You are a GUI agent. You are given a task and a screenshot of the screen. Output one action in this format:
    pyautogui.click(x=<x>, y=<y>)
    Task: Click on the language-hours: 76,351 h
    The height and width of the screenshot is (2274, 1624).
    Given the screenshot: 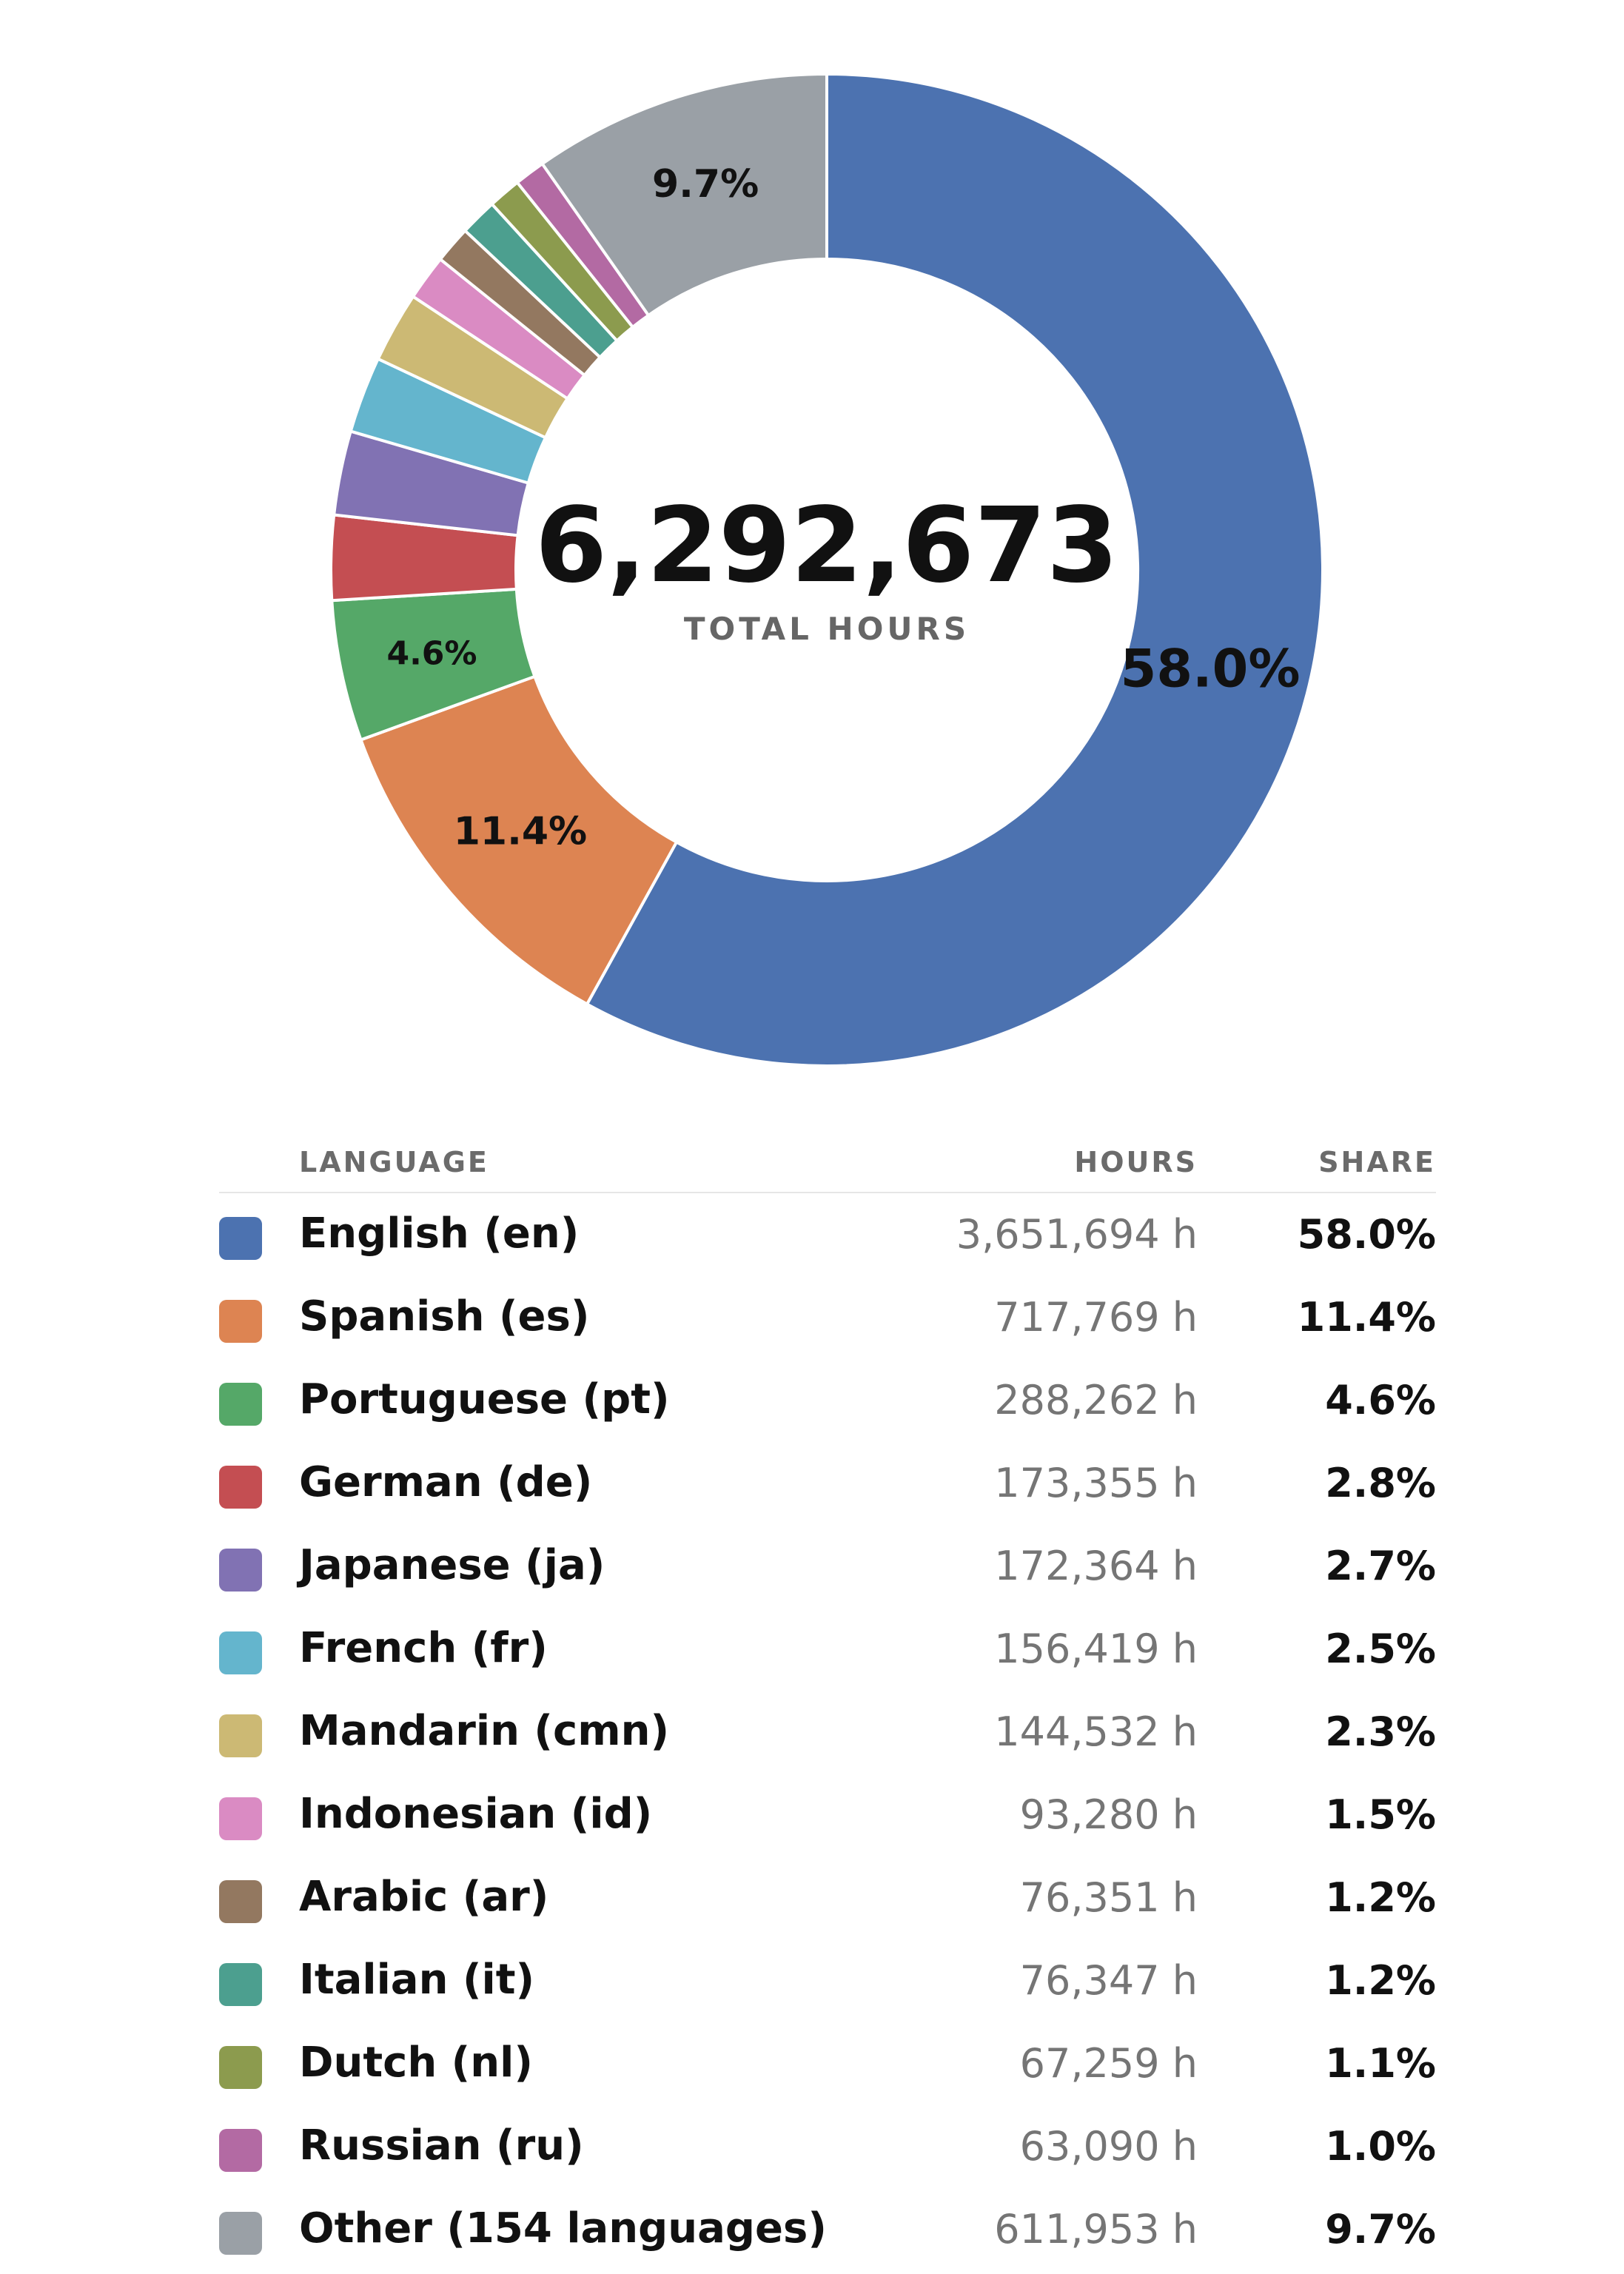 What is the action you would take?
    pyautogui.click(x=1108, y=1897)
    